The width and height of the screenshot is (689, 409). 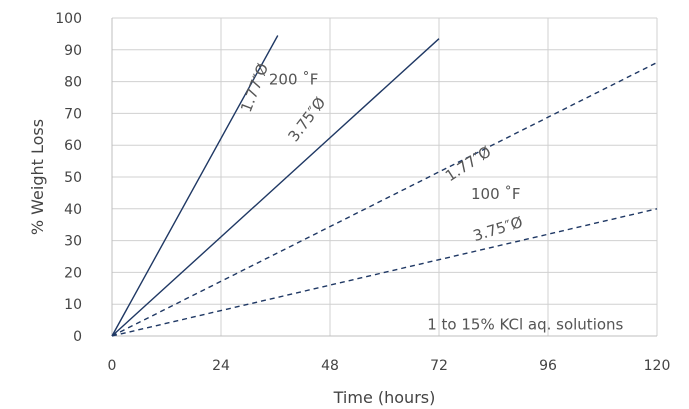 What do you see at coordinates (496, 194) in the screenshot?
I see `ann-100f: 100 ˚F` at bounding box center [496, 194].